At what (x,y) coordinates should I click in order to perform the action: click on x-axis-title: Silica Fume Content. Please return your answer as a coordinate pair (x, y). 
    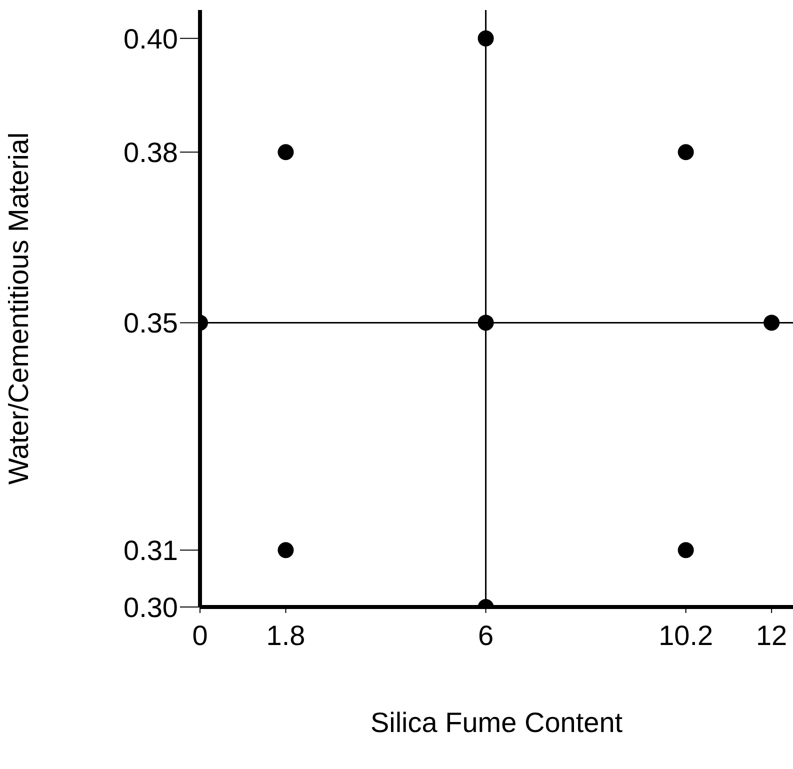
    Looking at the image, I should click on (496, 722).